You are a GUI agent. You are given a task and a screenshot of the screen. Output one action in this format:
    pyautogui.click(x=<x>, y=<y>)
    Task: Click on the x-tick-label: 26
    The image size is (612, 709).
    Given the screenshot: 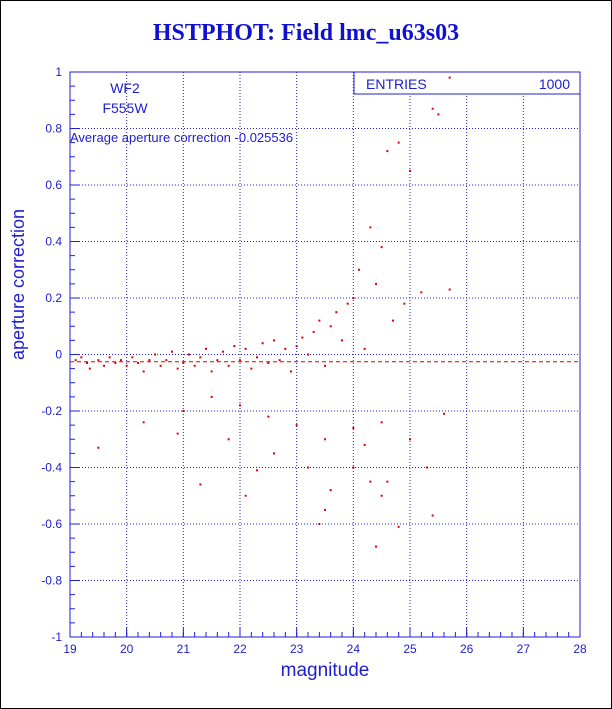 What is the action you would take?
    pyautogui.click(x=467, y=649)
    